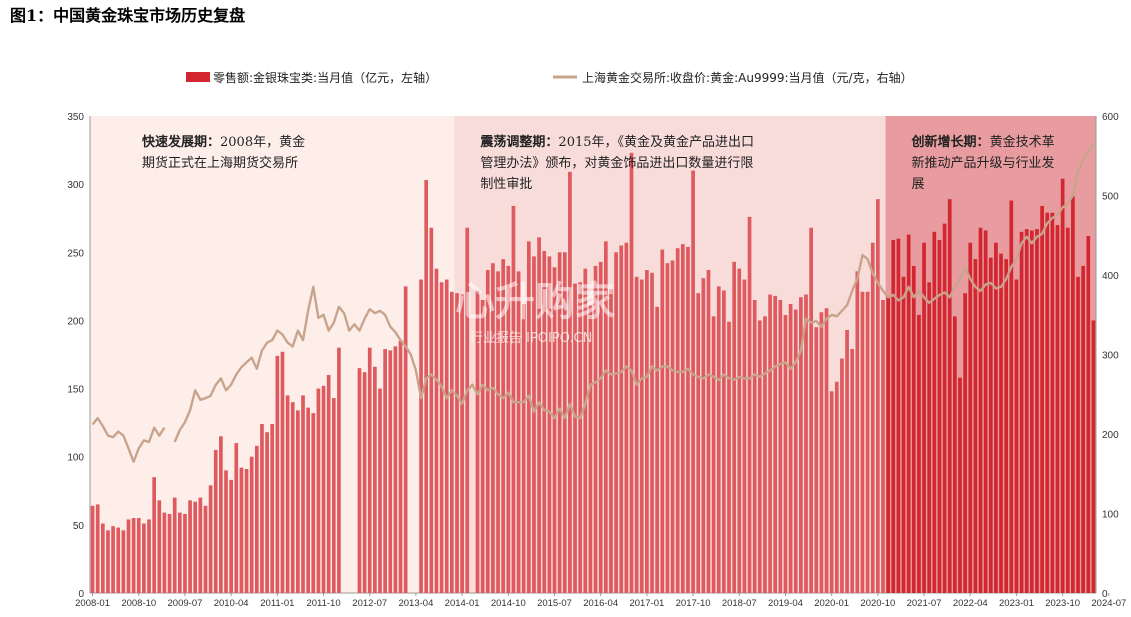 This screenshot has width=1131, height=617. What do you see at coordinates (747, 77) in the screenshot?
I see `legend-line-label: 上海黄金交易所:收盘价:黄金:Au9999:当月值（元/克，右轴）` at bounding box center [747, 77].